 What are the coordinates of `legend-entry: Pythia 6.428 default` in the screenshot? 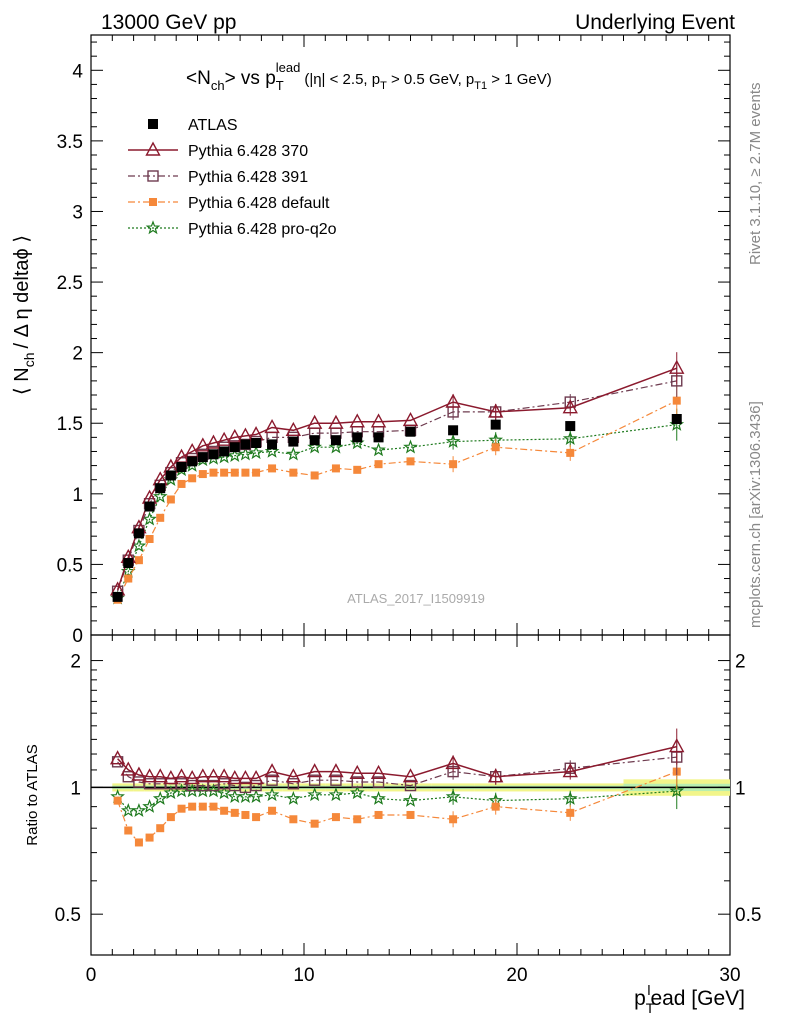 It's located at (229, 203).